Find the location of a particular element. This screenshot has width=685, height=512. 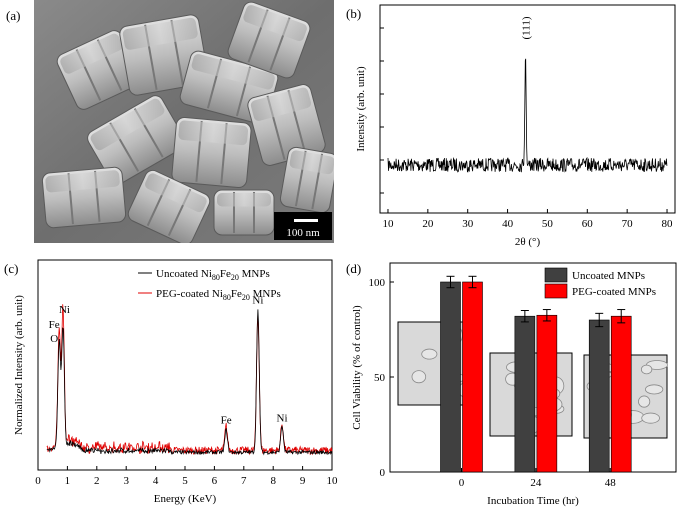

y-tick-label: 100 is located at coordinates (377, 283).